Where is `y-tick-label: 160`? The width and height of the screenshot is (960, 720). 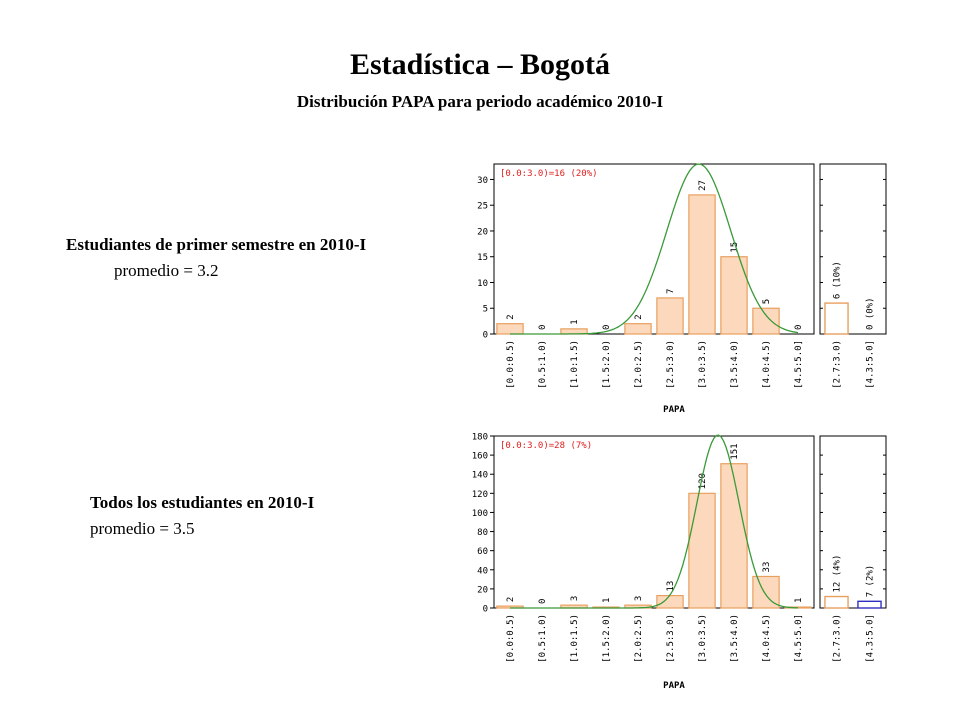 y-tick-label: 160 is located at coordinates (480, 457).